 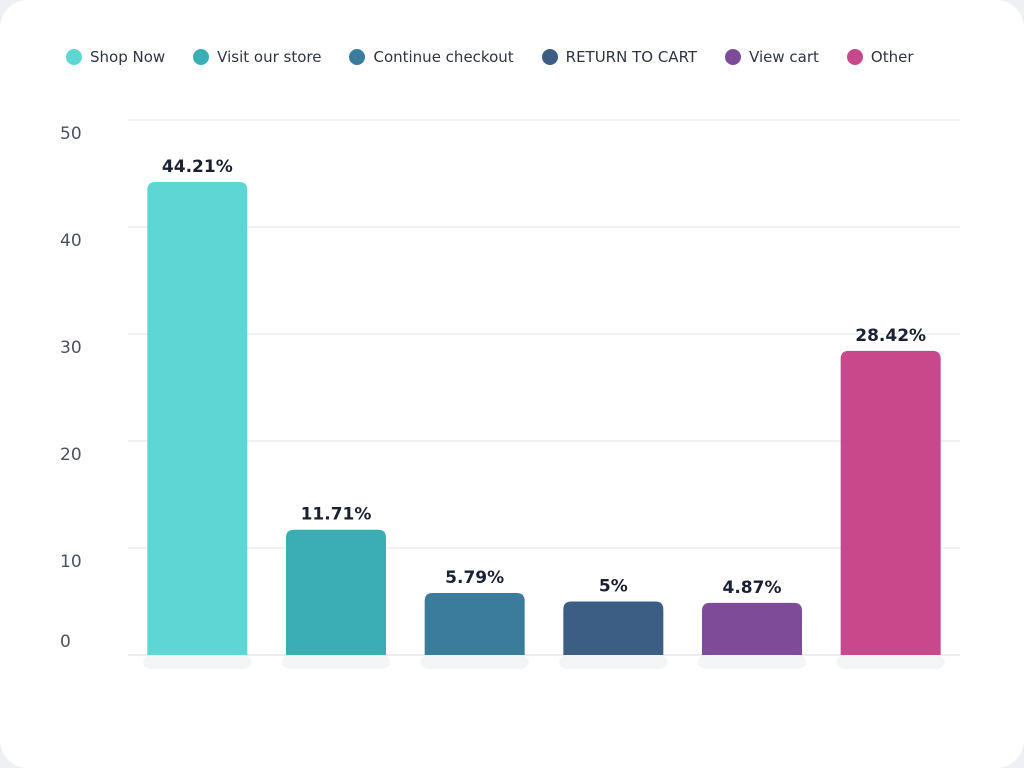 I want to click on legend-label: RETURN TO CART, so click(x=631, y=57).